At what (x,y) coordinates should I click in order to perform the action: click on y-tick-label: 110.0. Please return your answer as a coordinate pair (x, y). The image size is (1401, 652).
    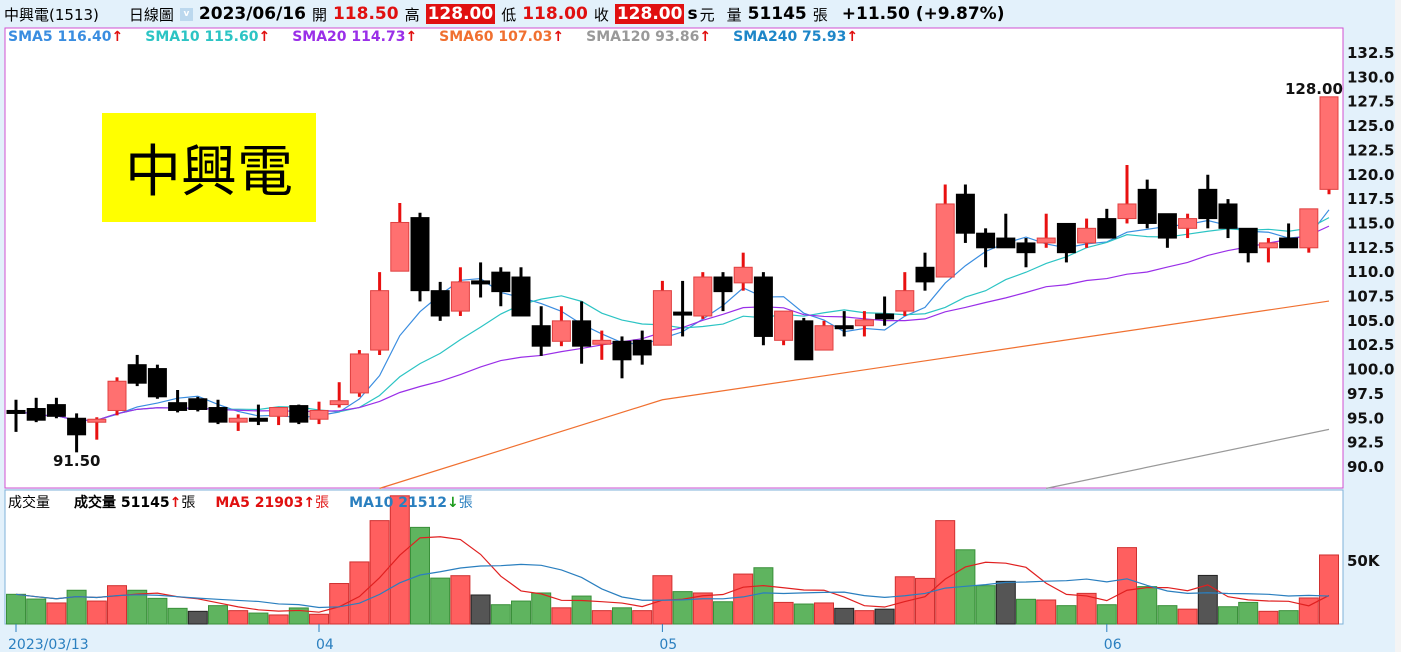
    Looking at the image, I should click on (1370, 272).